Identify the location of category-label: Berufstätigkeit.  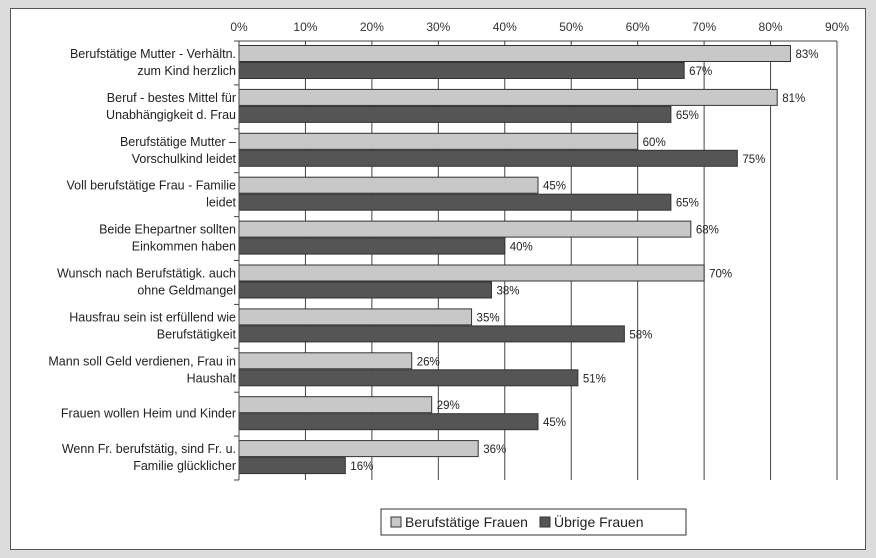
(197, 334).